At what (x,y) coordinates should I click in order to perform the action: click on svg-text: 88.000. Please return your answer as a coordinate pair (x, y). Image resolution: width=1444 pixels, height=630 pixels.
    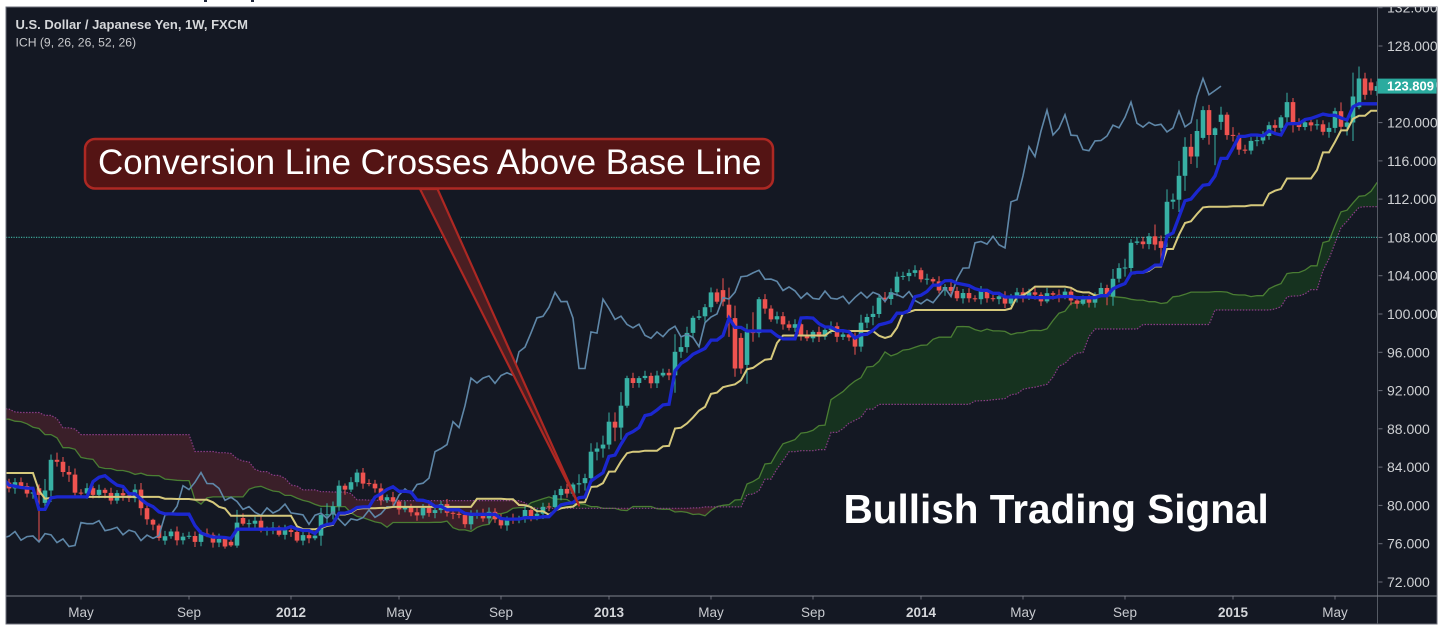
    Looking at the image, I should click on (1408, 429).